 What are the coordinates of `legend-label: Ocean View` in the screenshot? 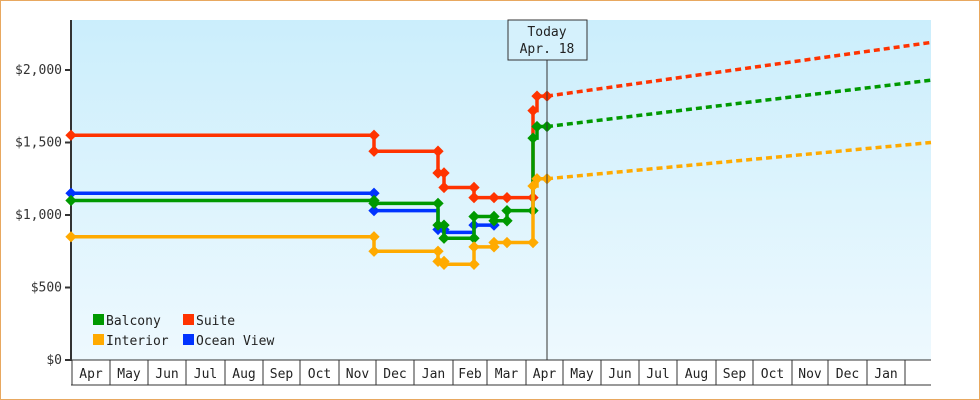 It's located at (235, 341).